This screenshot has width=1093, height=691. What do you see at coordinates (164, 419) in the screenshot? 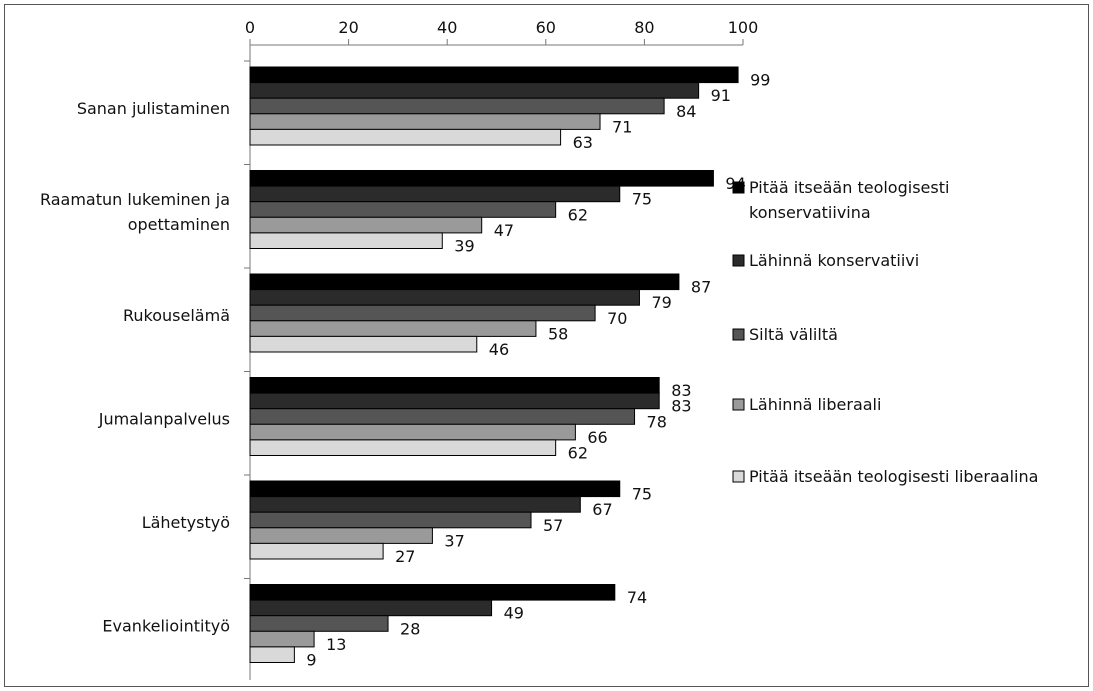
I see `category-label: Jumalanpalvelus` at bounding box center [164, 419].